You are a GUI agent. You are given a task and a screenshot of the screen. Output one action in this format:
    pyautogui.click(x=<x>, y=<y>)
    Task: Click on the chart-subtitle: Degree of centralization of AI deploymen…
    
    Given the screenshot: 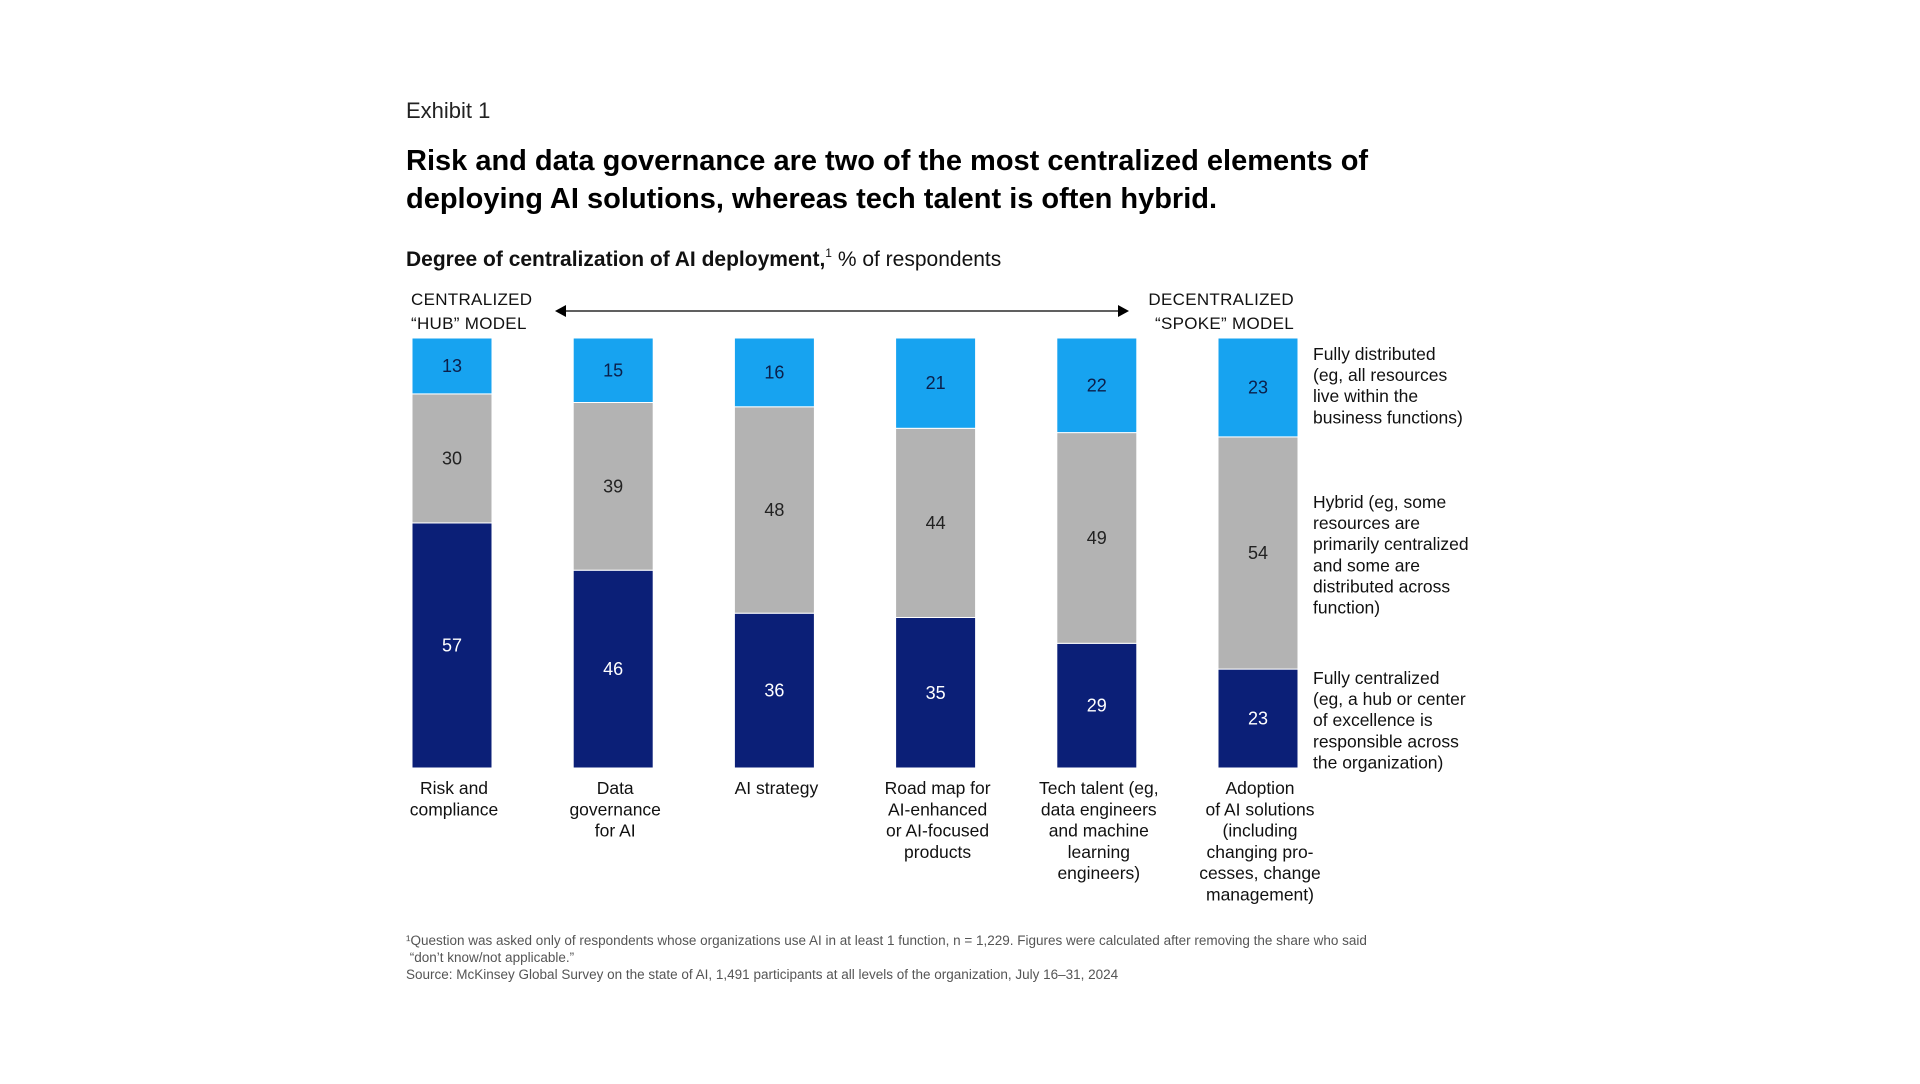 What is the action you would take?
    pyautogui.click(x=704, y=259)
    